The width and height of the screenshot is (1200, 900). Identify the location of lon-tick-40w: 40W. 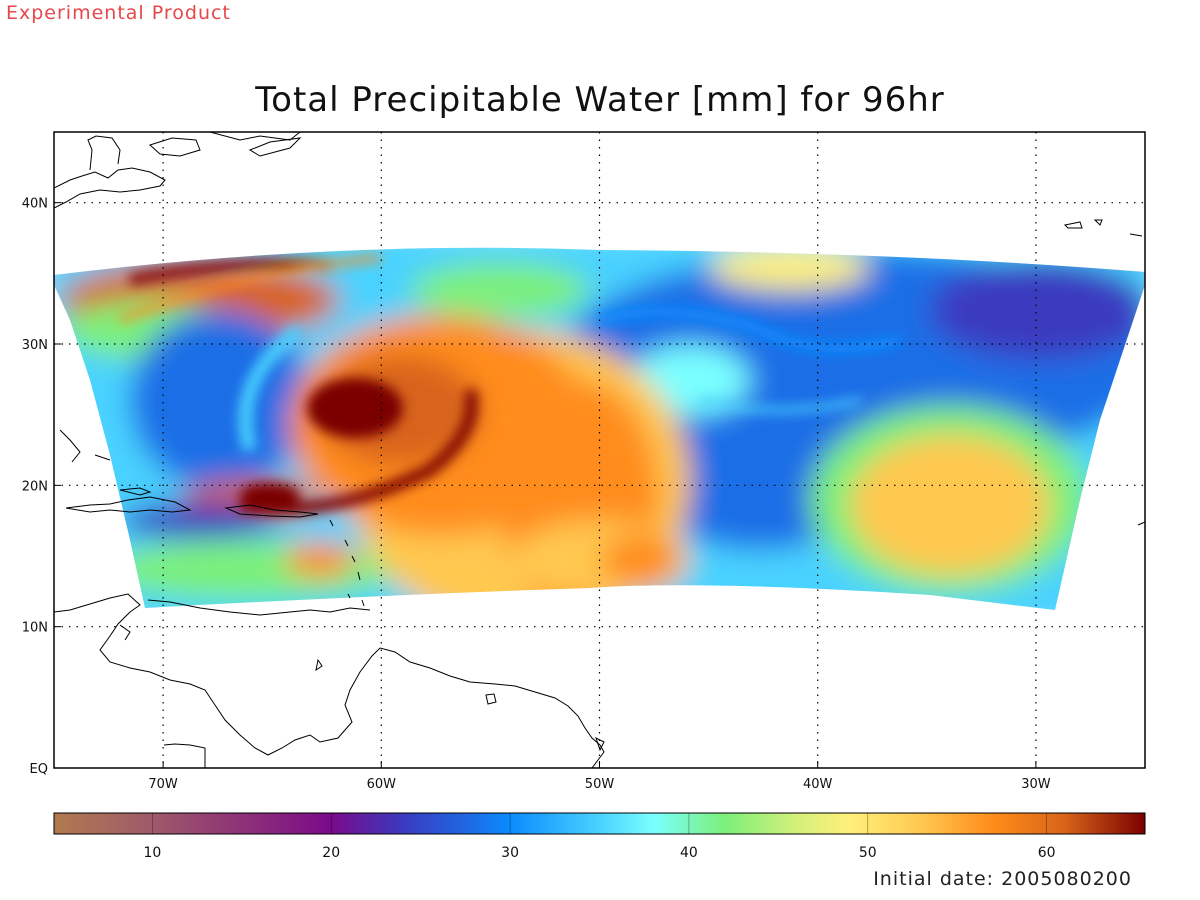
(818, 784).